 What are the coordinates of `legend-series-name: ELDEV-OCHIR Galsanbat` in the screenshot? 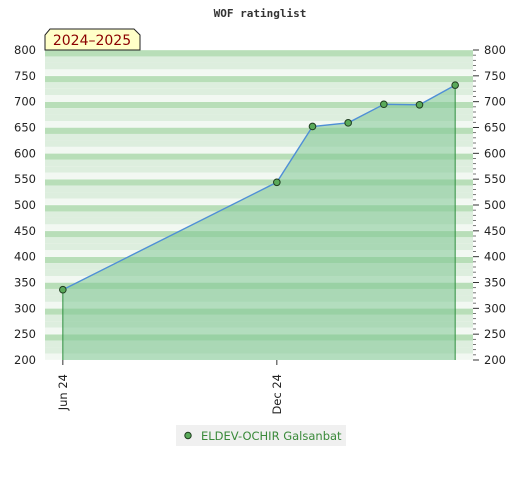 It's located at (271, 436).